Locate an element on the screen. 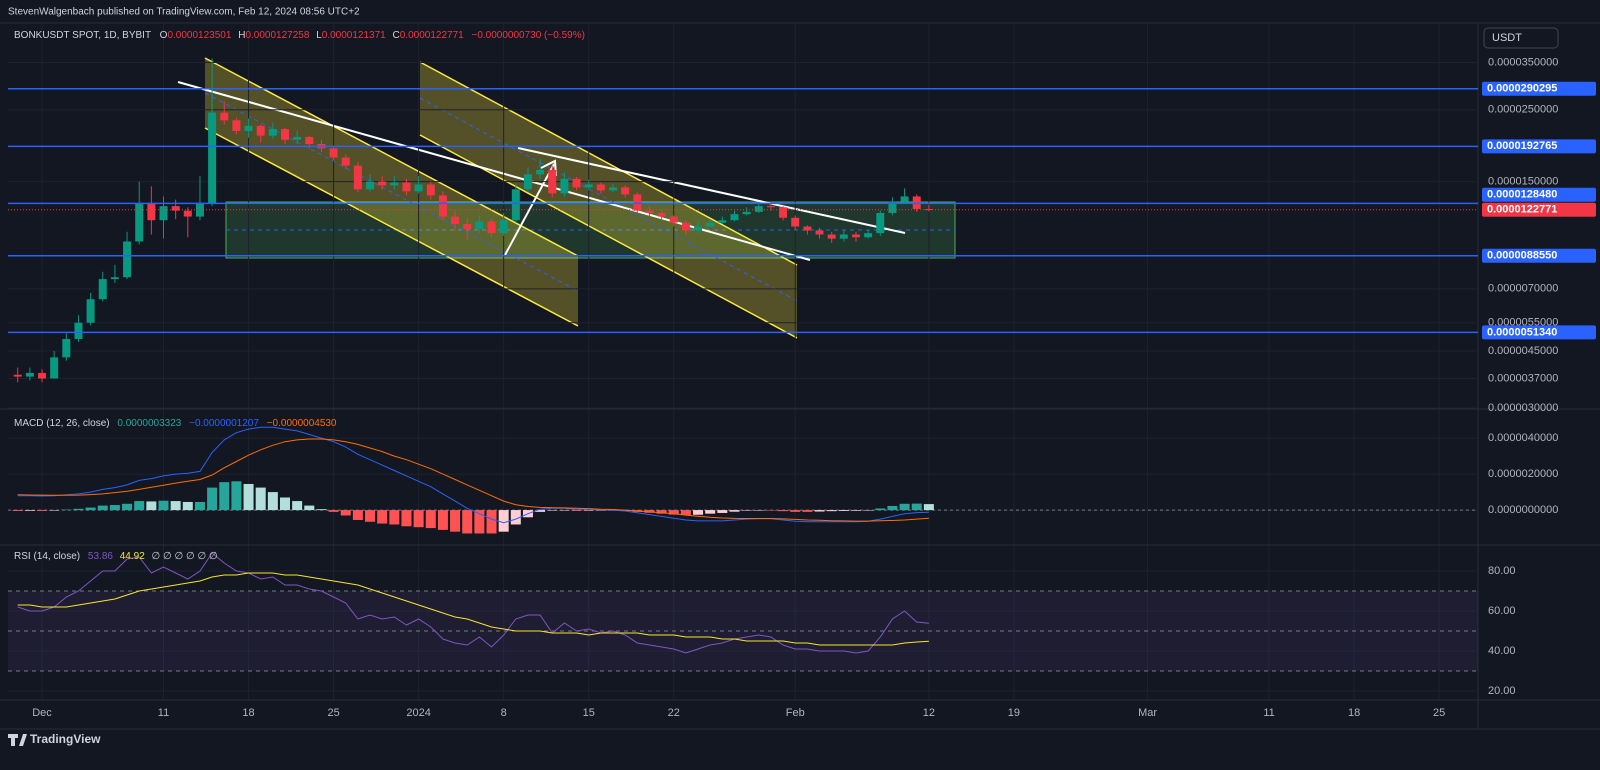 This screenshot has width=1600, height=770. channel-fill is located at coordinates (608, 200).